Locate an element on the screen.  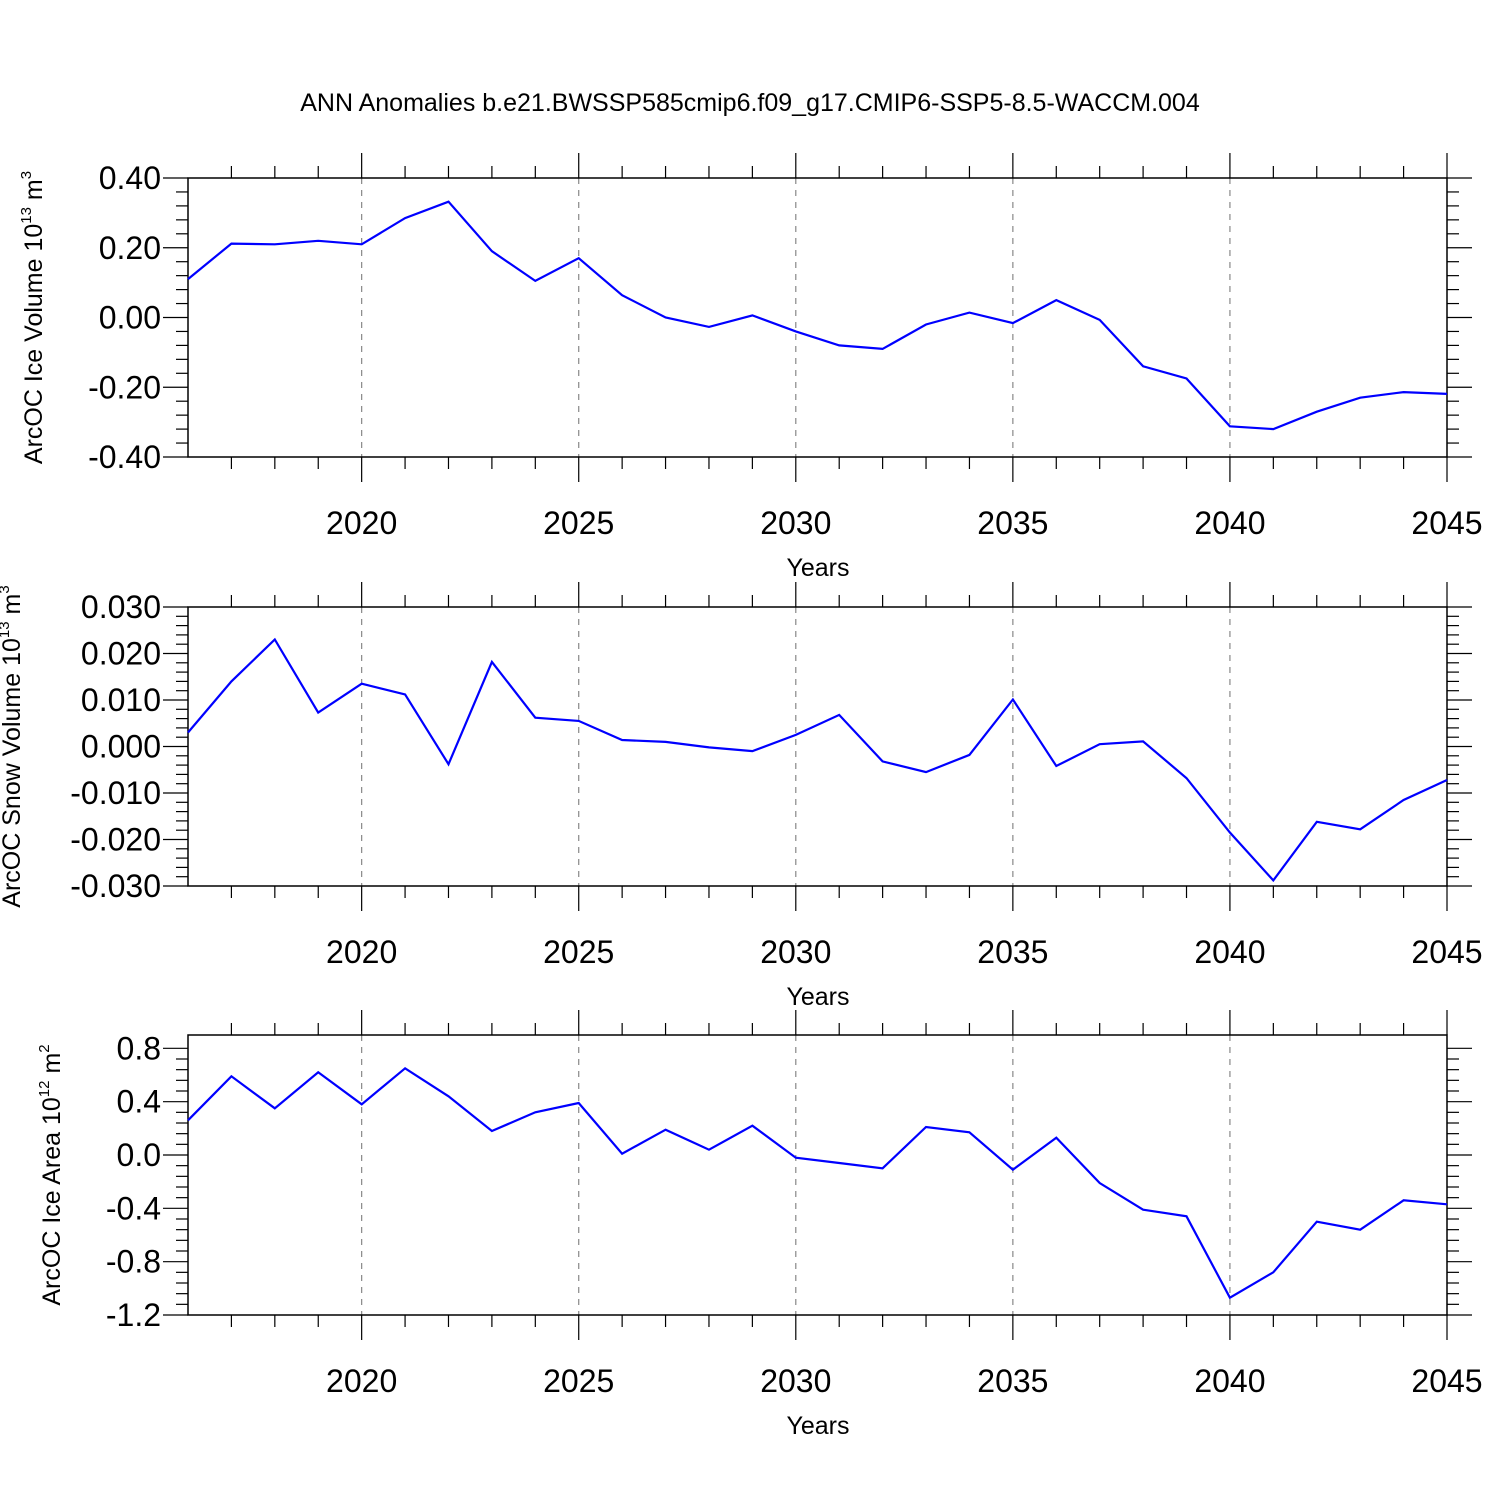
y-tick-label: -0.8 is located at coordinates (133, 1262).